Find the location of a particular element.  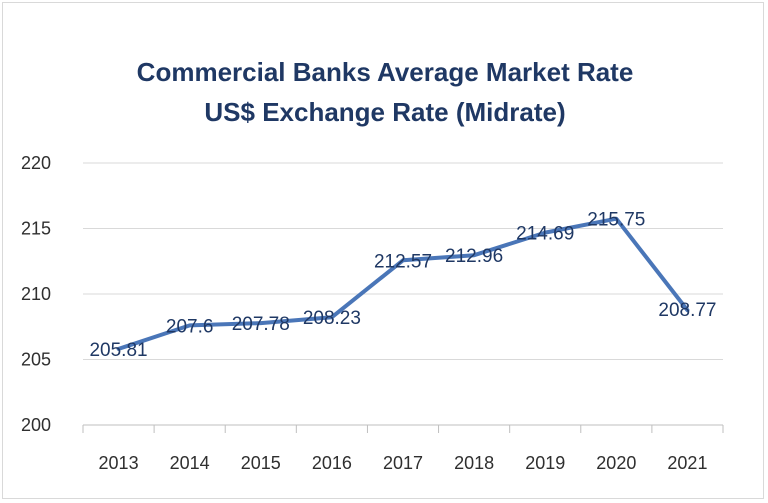

x-tick-label: 2016 is located at coordinates (332, 463).